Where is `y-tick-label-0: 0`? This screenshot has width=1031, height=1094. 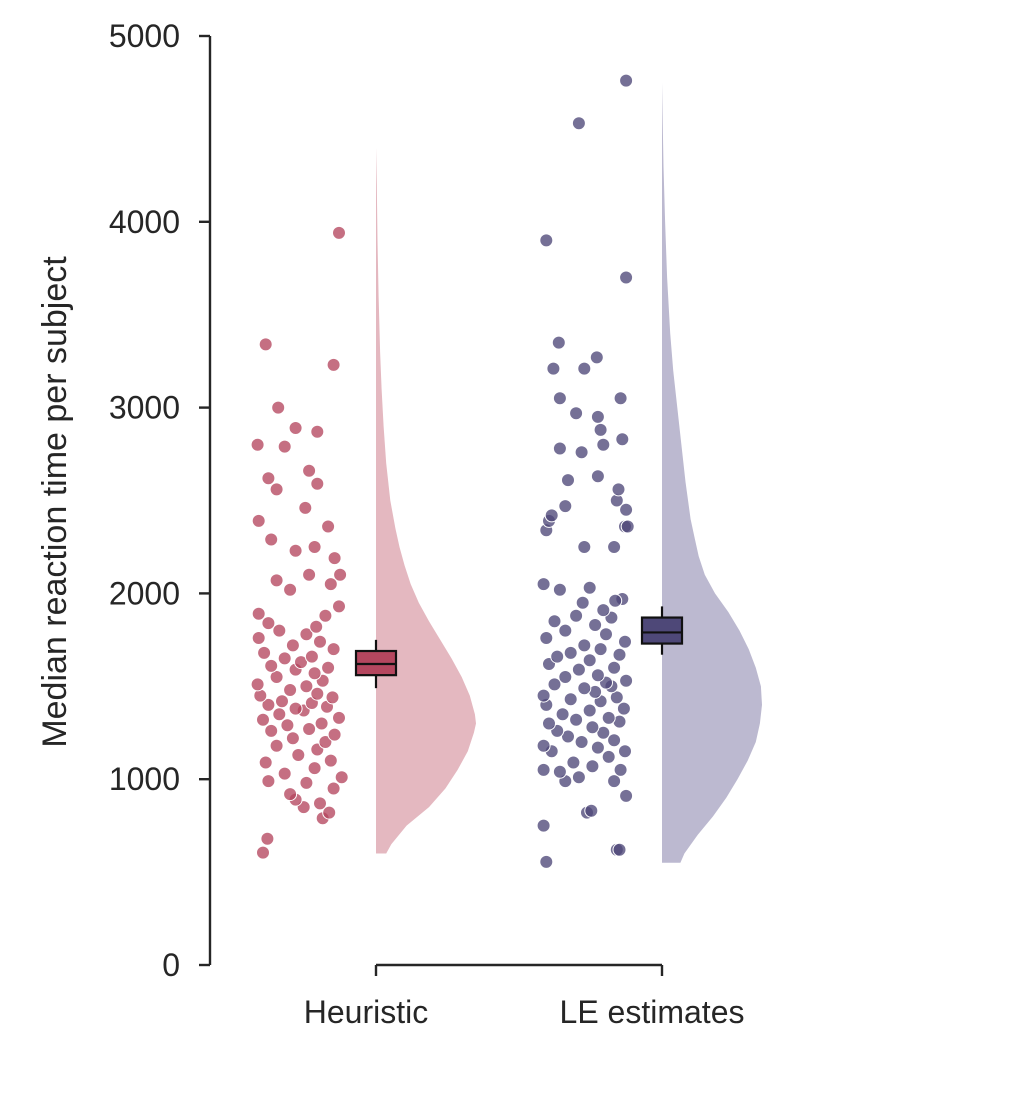 y-tick-label-0: 0 is located at coordinates (171, 965).